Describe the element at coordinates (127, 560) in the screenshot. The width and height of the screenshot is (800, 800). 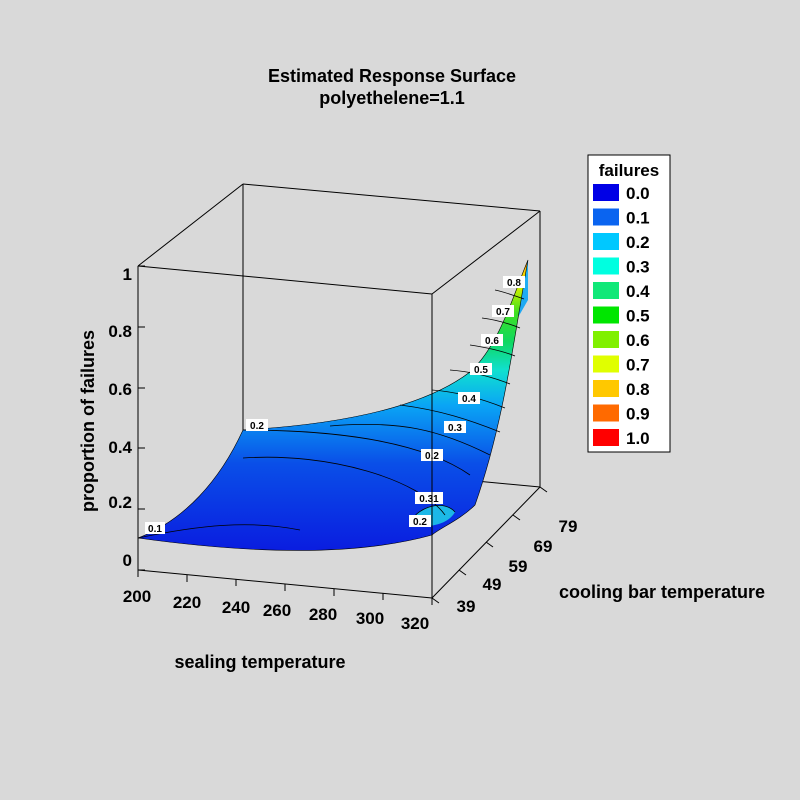
I see `z-tick-label: 0` at that location.